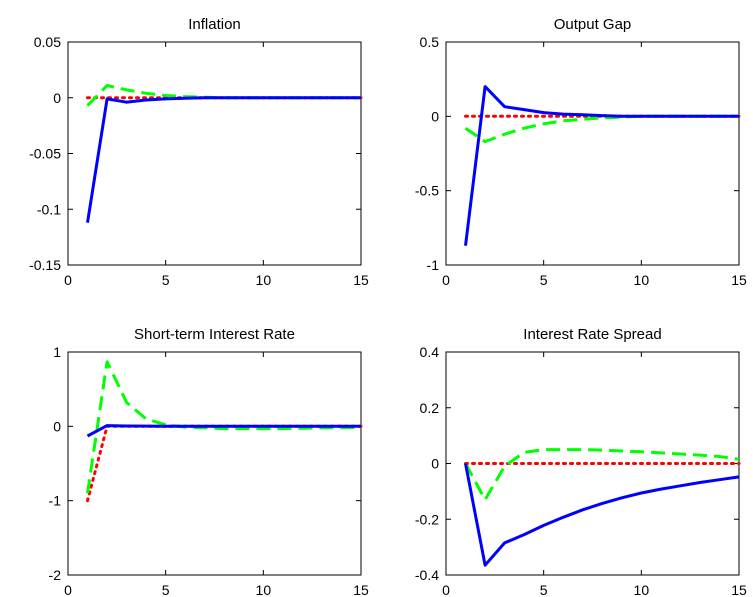 The width and height of the screenshot is (753, 597). Describe the element at coordinates (427, 191) in the screenshot. I see `y-tick-label: -0.5` at that location.